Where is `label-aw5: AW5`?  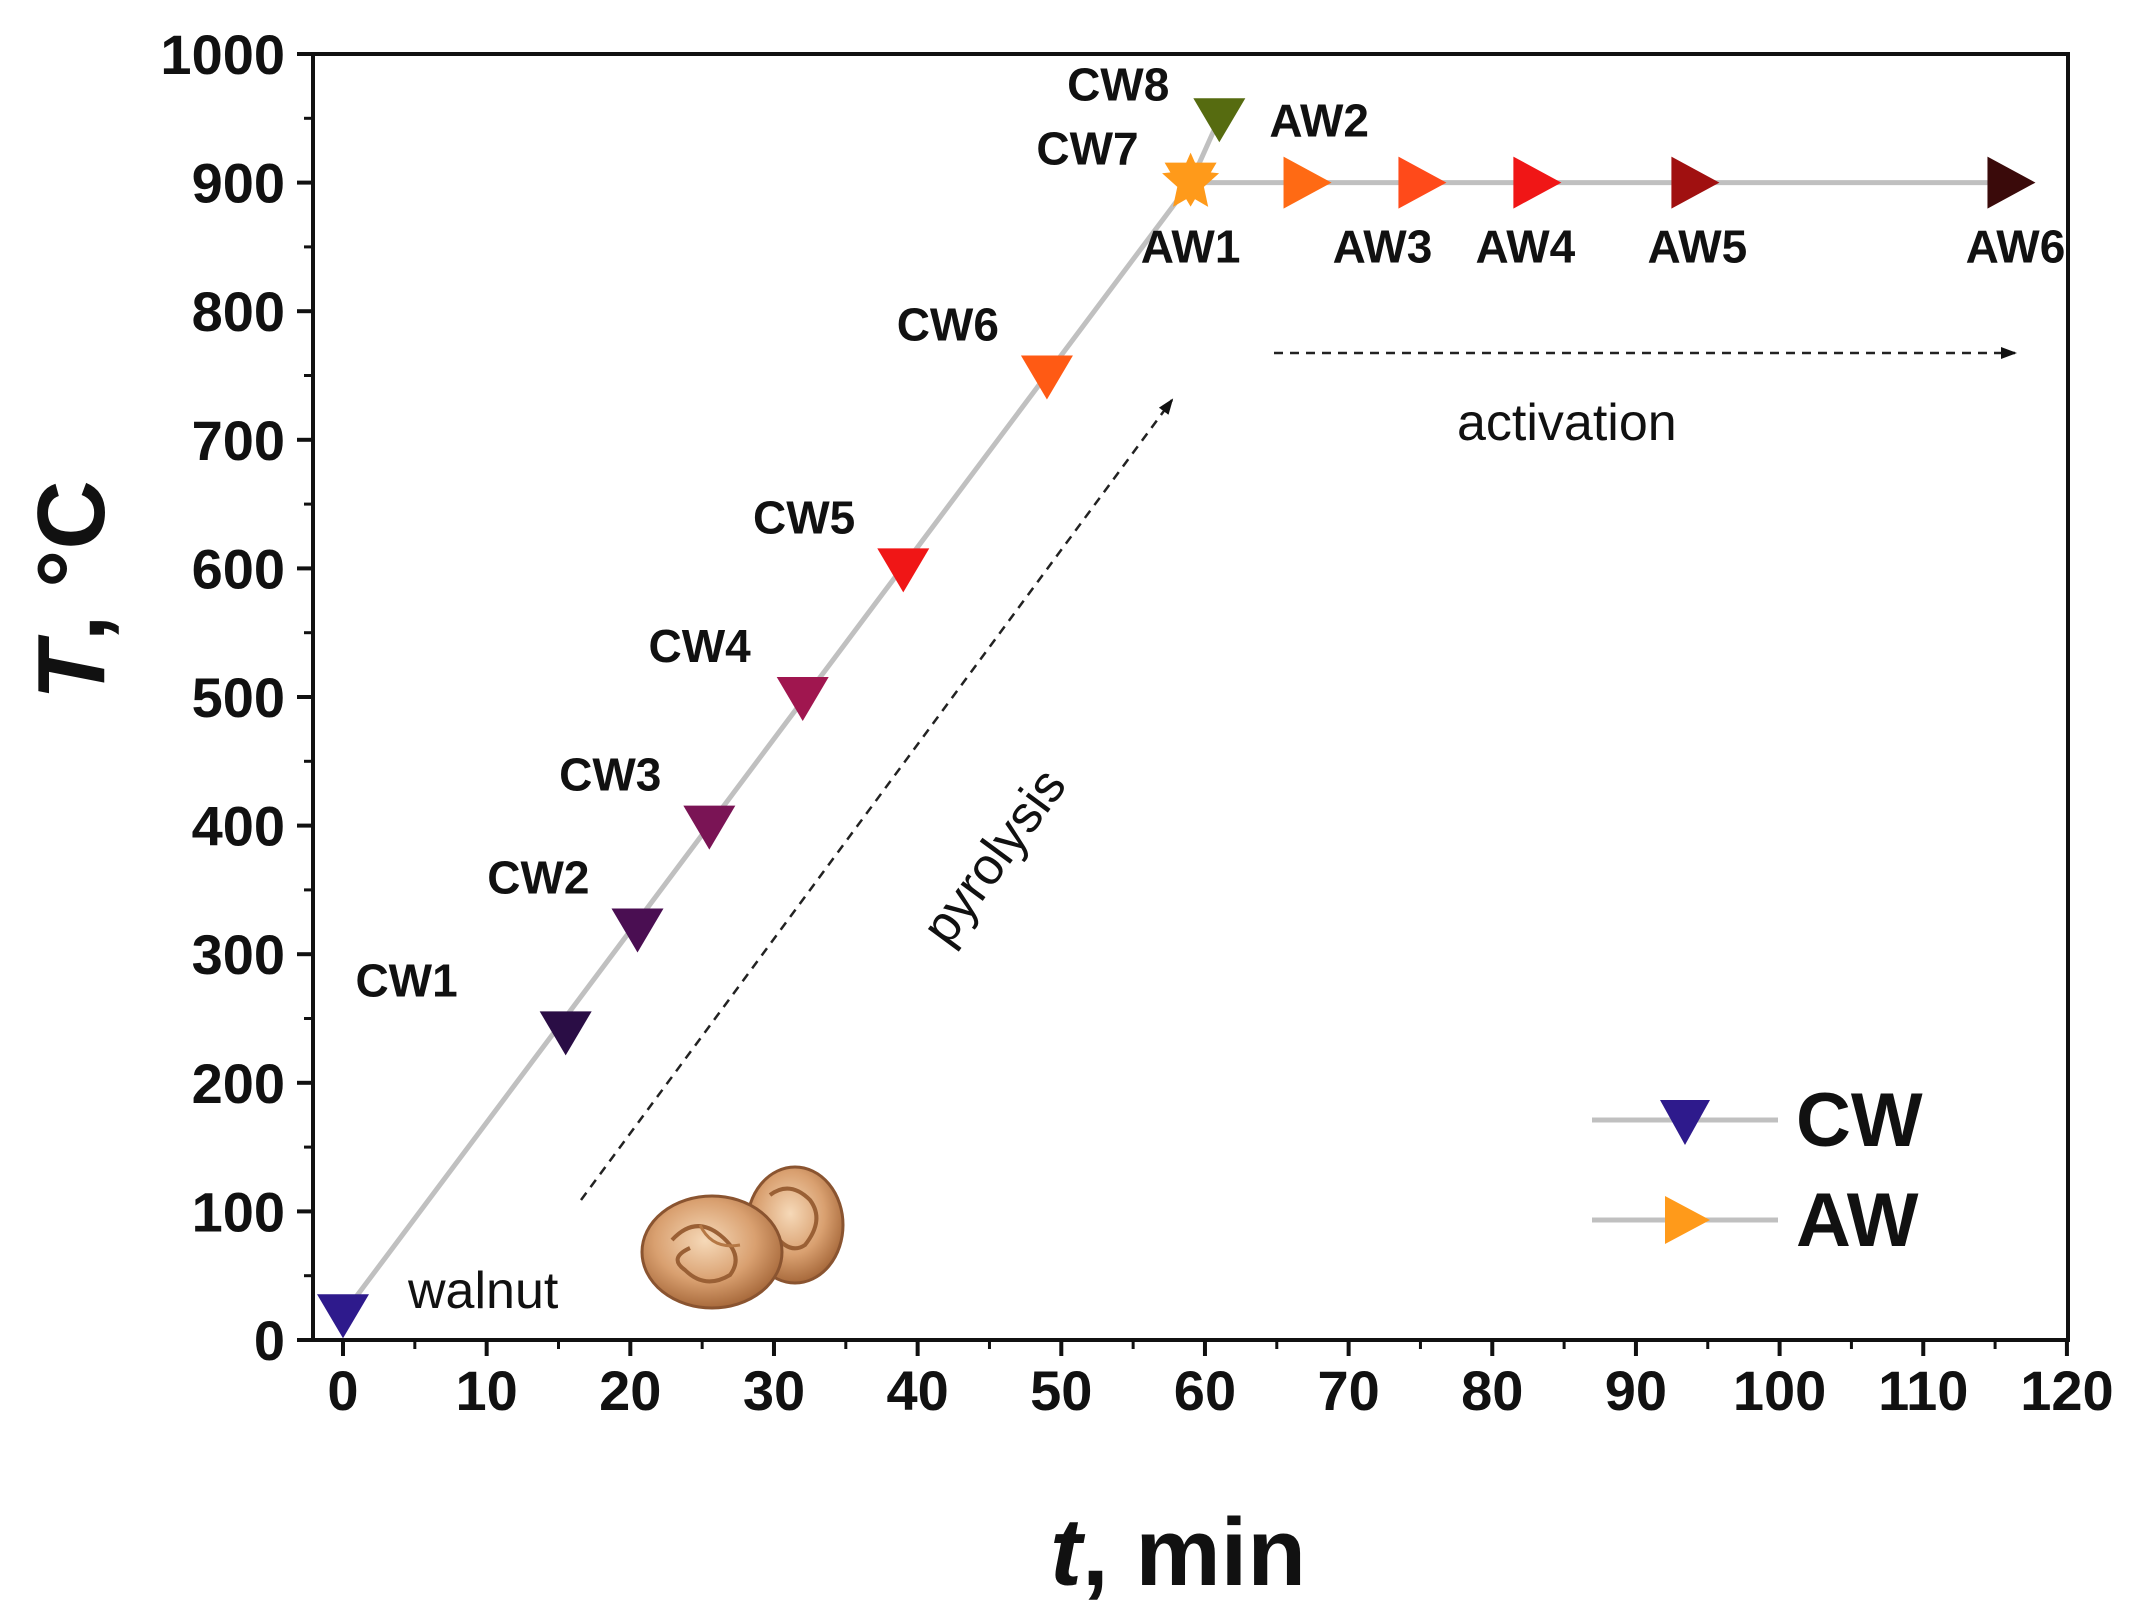
label-aw5: AW5 is located at coordinates (1698, 247).